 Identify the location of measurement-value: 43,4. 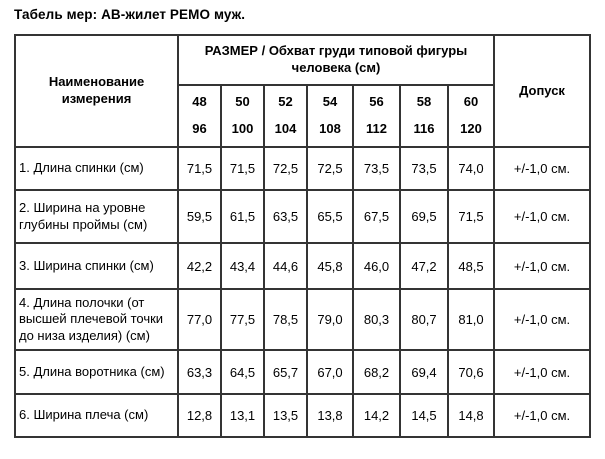
(242, 266).